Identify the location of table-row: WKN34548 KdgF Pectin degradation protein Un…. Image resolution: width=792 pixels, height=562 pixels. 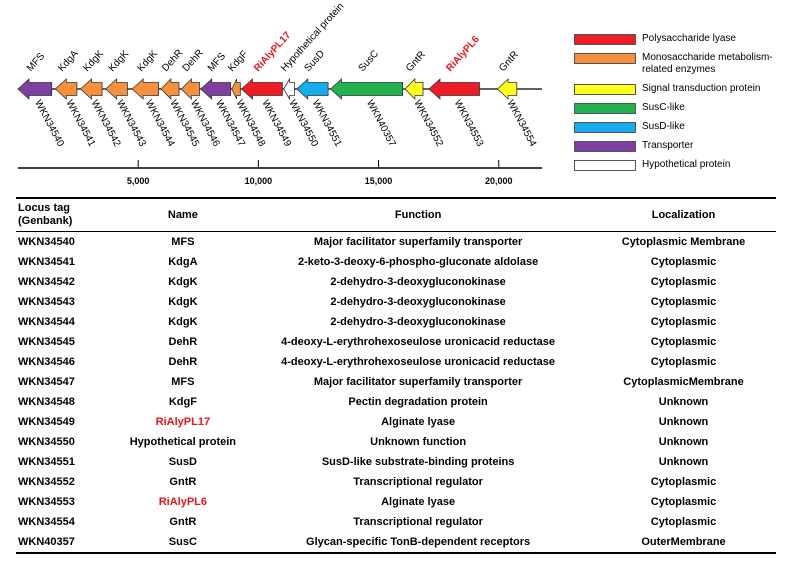
(396, 402).